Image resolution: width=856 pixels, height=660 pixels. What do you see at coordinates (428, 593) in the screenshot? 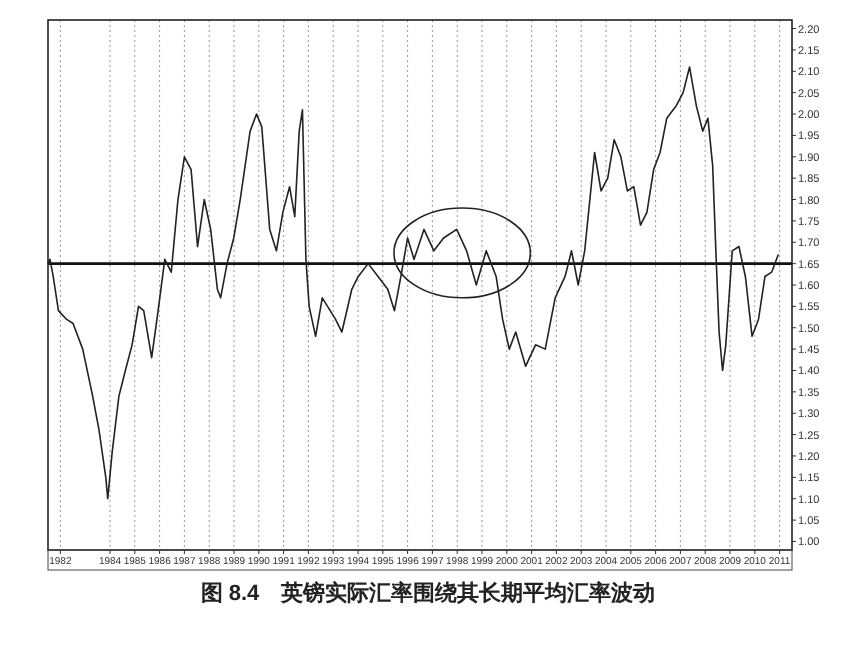
I see `text: 图 8.4 英镑实际汇率围绕其长期平均汇率波动` at bounding box center [428, 593].